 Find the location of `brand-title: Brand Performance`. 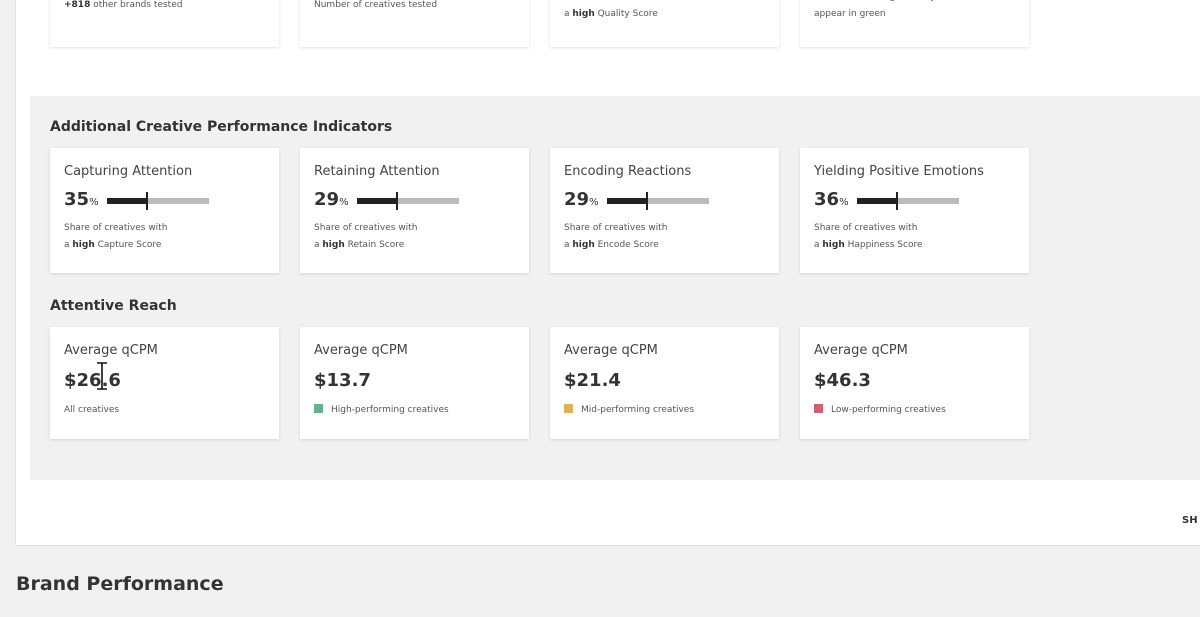

brand-title: Brand Performance is located at coordinates (120, 584).